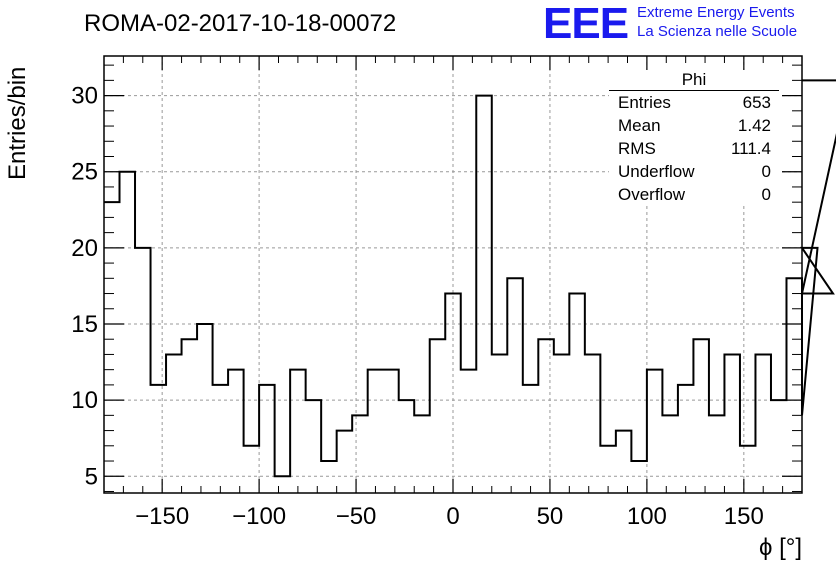  What do you see at coordinates (754, 125) in the screenshot?
I see `stats-value: 1.42` at bounding box center [754, 125].